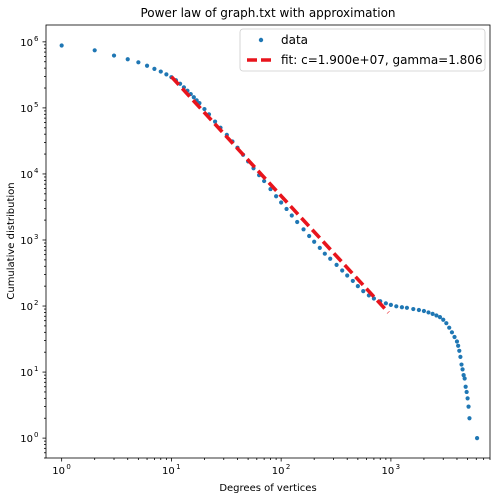  What do you see at coordinates (288, 467) in the screenshot?
I see `x-tick-exponent: 2` at bounding box center [288, 467].